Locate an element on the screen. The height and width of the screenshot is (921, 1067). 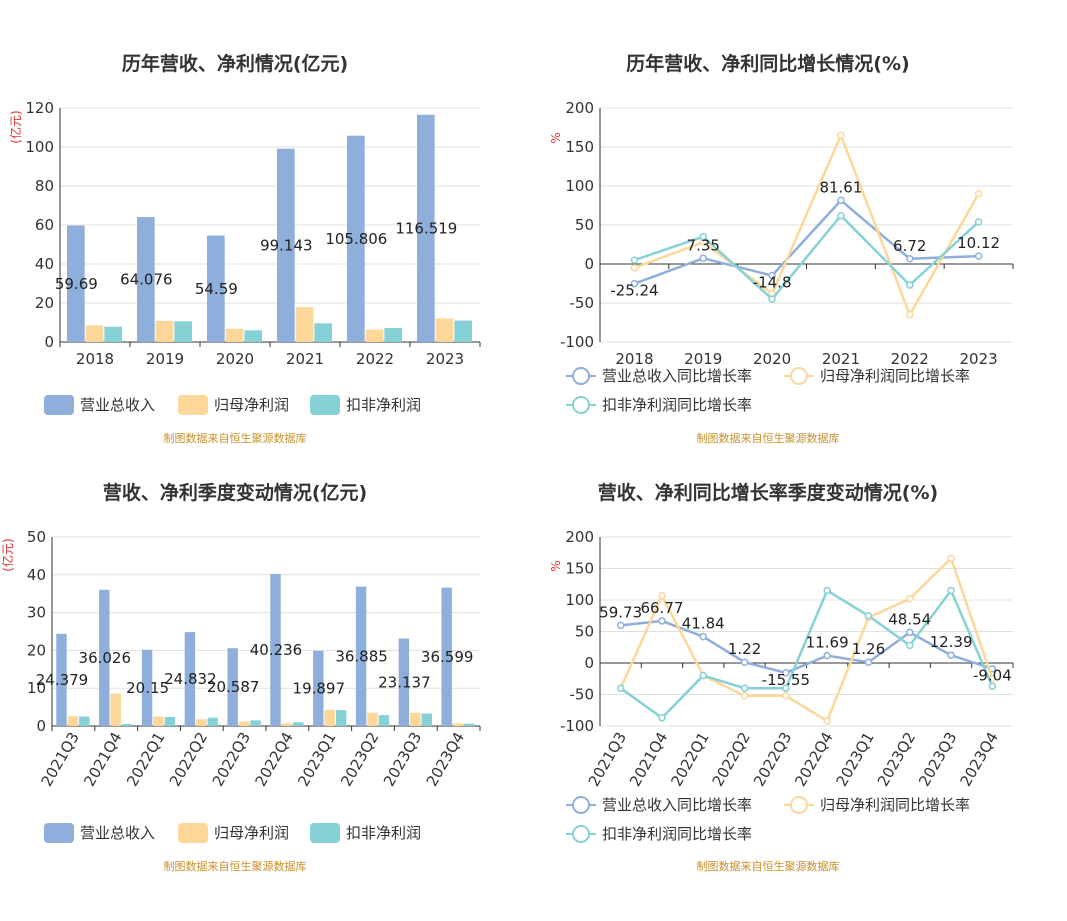
annual-amount-data-label: 105.806 is located at coordinates (356, 239).